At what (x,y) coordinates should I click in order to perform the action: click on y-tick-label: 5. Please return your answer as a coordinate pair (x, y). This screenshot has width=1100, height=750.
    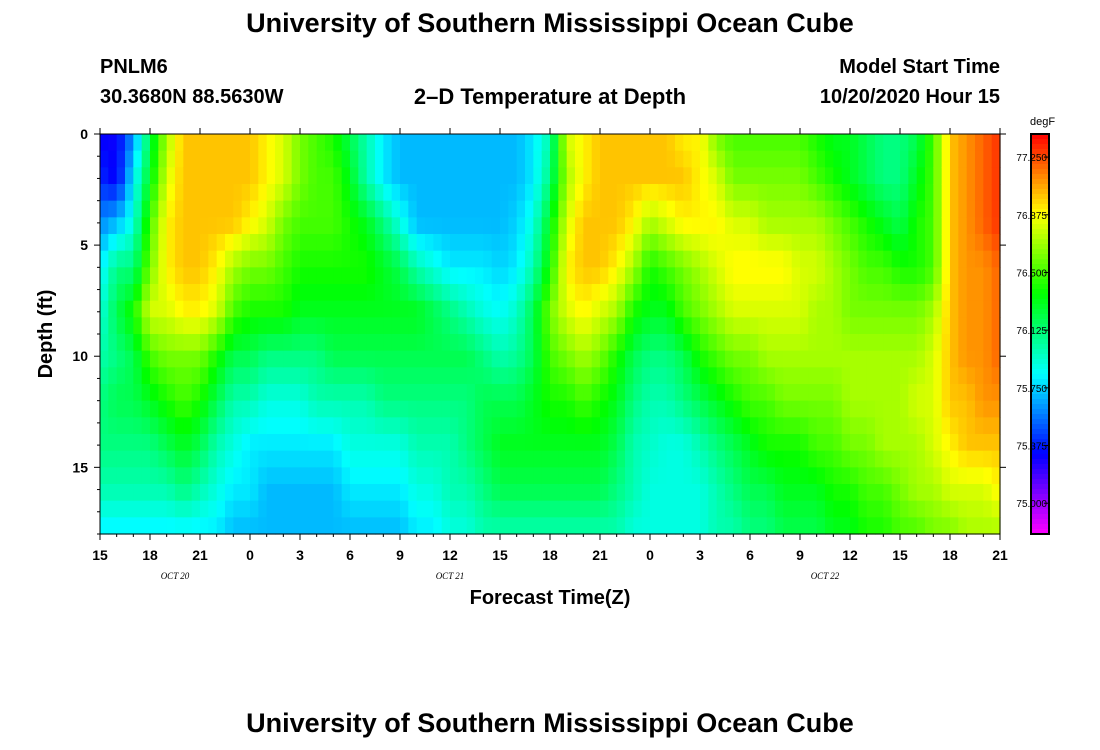
    Looking at the image, I should click on (84, 245).